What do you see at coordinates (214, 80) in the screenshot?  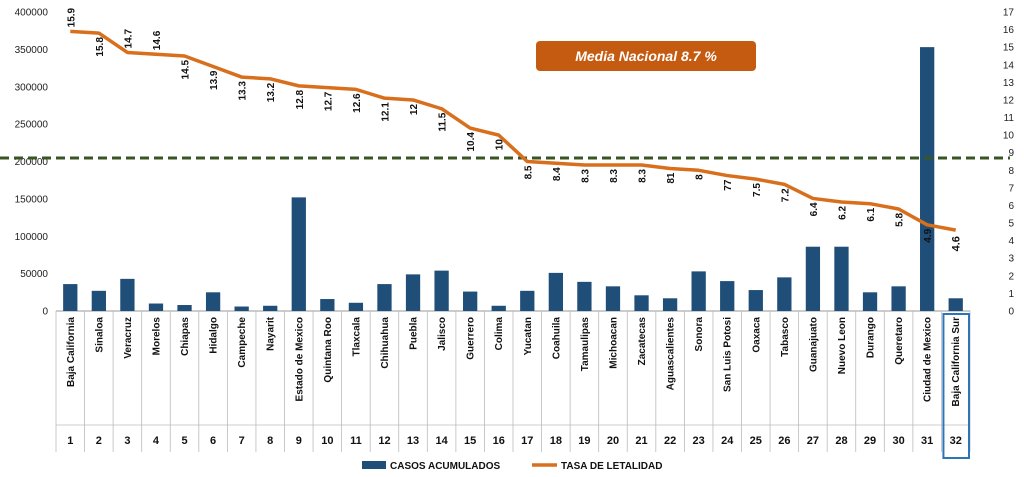 I see `line-data-label-6: 13.9` at bounding box center [214, 80].